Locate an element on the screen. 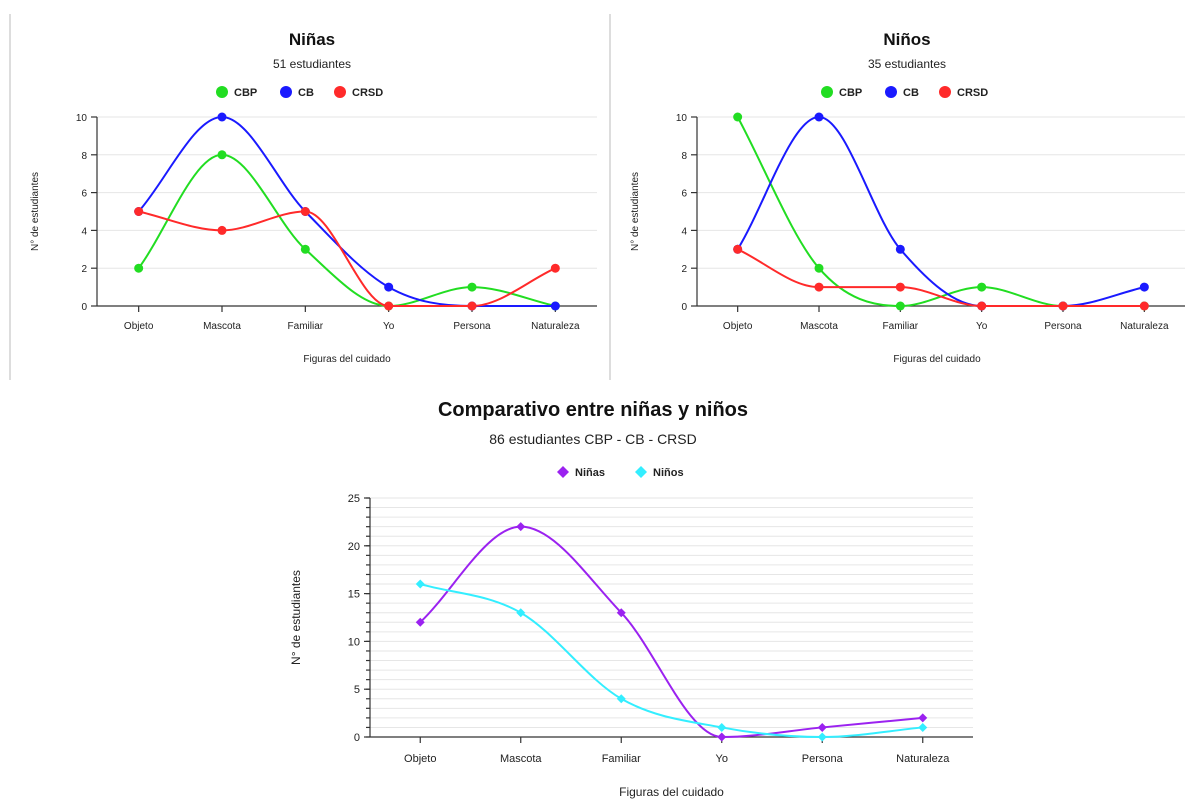 The image size is (1185, 806). series-niñas is located at coordinates (671, 632).